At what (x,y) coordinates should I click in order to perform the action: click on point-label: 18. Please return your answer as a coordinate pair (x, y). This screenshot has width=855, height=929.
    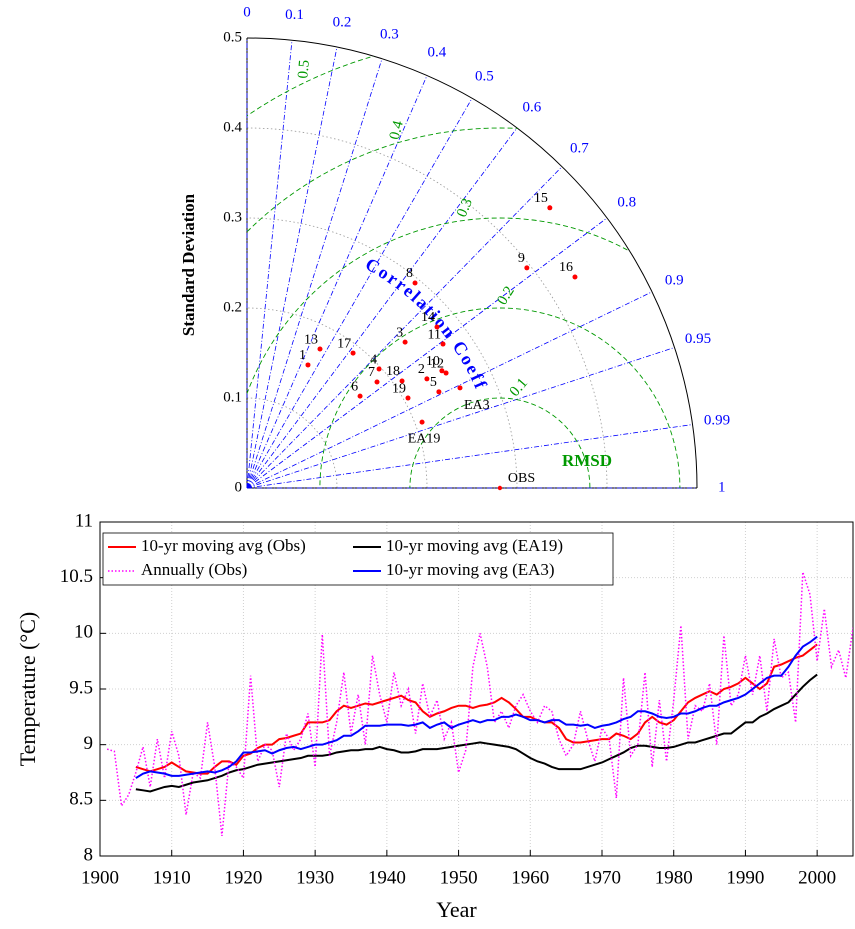
    Looking at the image, I should click on (393, 371).